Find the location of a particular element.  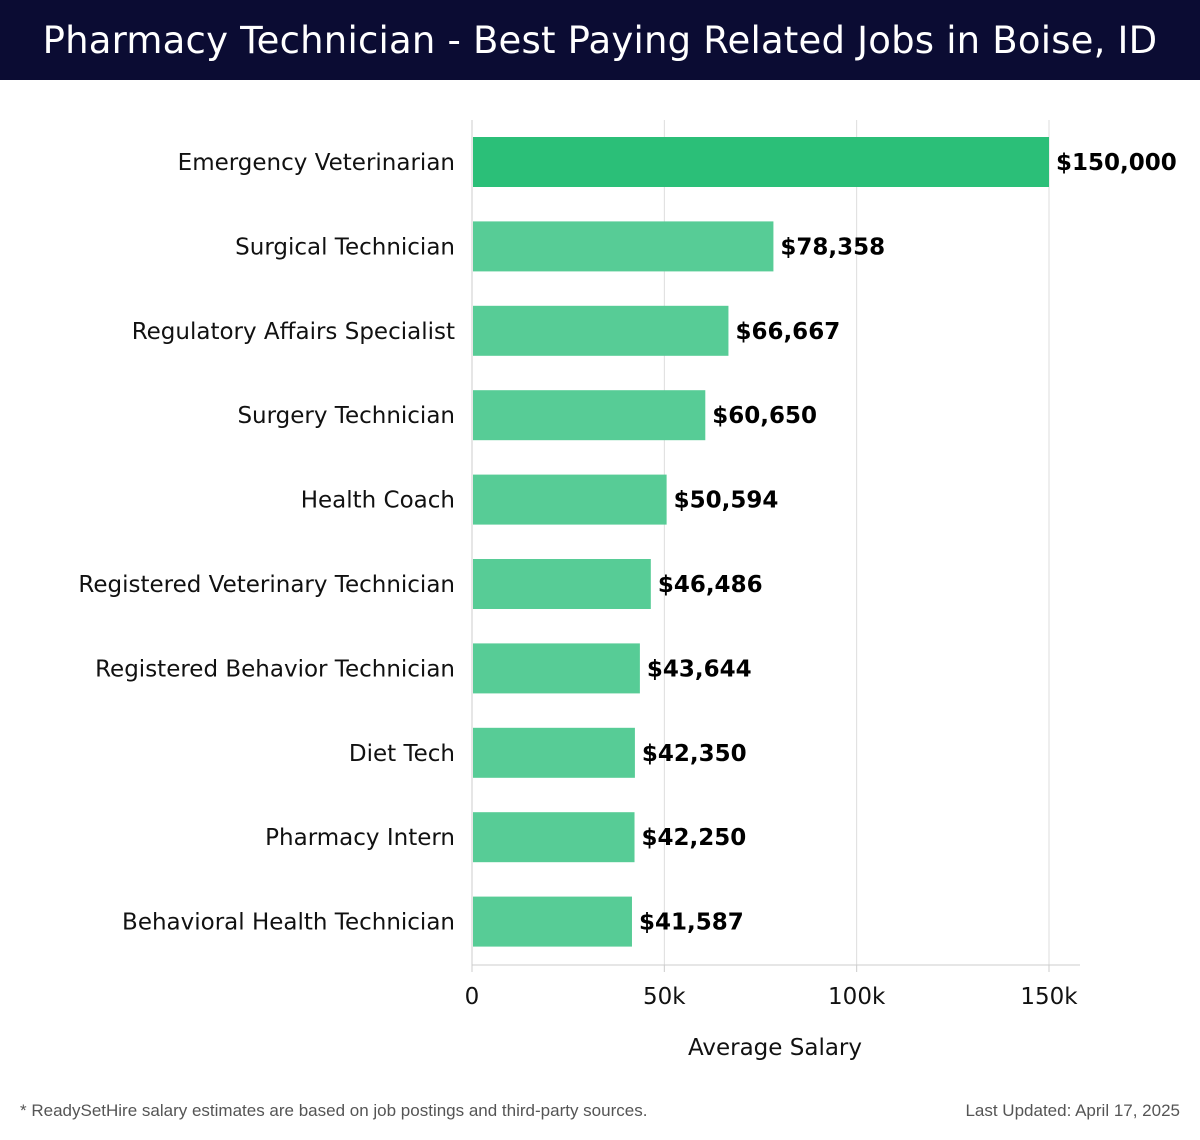

category-label: Diet Tech is located at coordinates (402, 754).